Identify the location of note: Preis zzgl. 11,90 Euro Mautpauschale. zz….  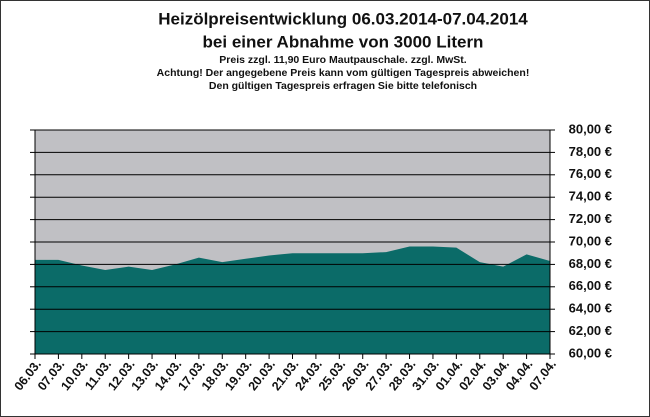
(342, 60).